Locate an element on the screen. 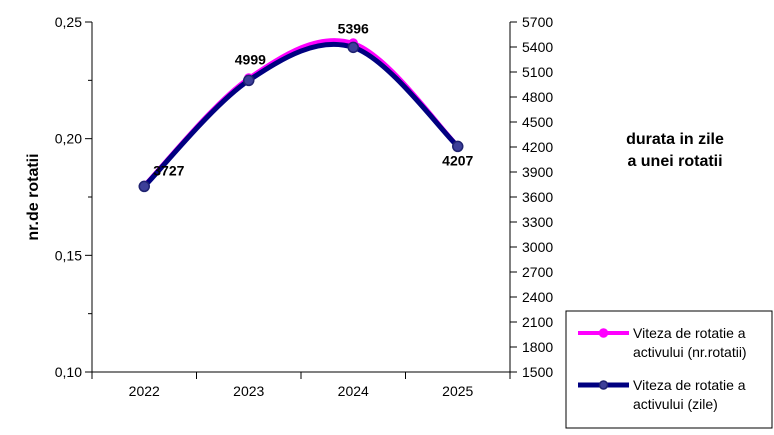 The width and height of the screenshot is (774, 435). y-right-tick-label: 3900 is located at coordinates (537, 172).